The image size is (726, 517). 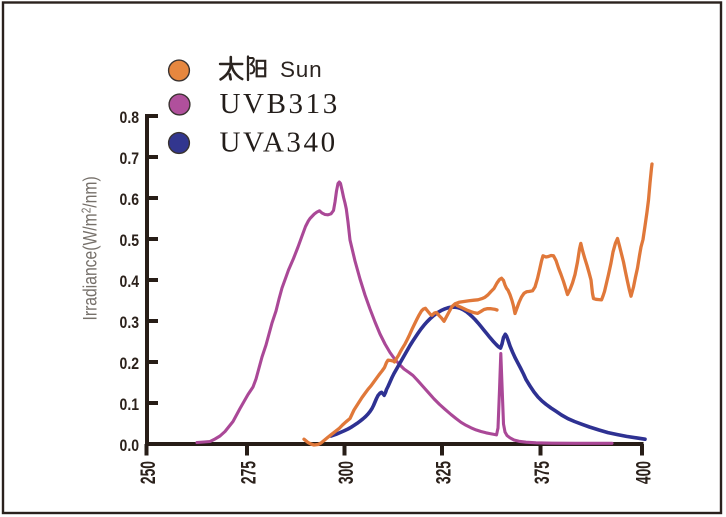 What do you see at coordinates (129, 323) in the screenshot?
I see `svg-text: 0.3` at bounding box center [129, 323].